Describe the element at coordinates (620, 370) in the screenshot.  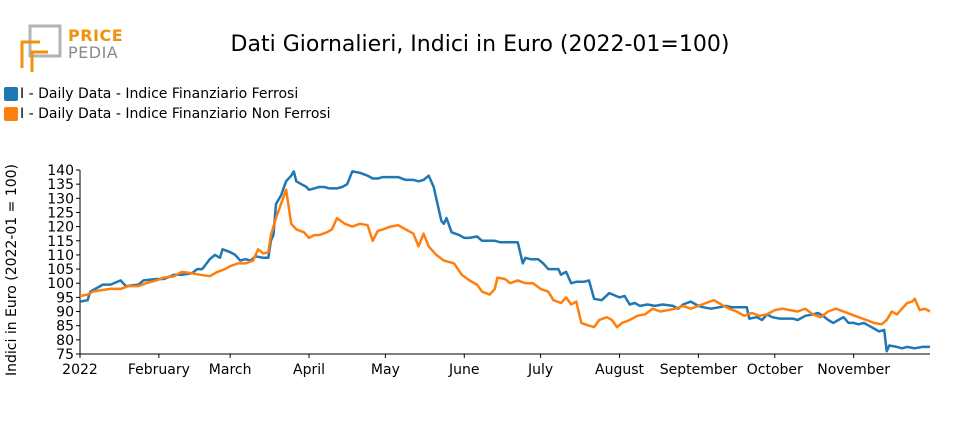
I see `x-tick-label: August` at that location.